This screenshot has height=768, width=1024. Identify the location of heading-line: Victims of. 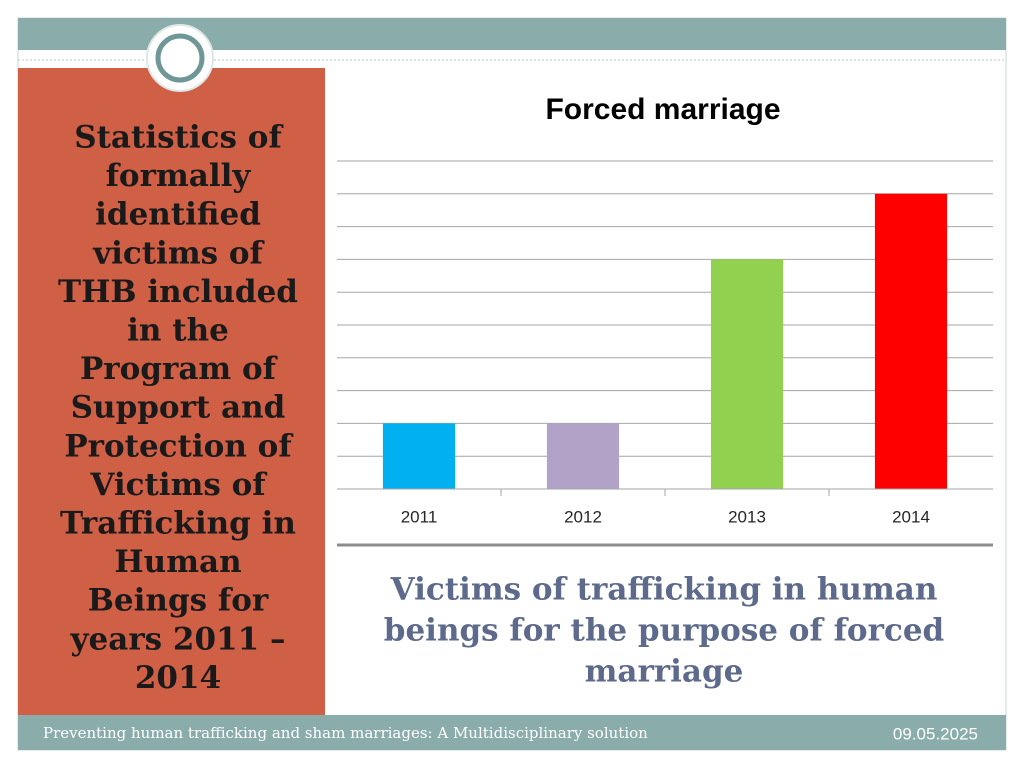
(178, 485).